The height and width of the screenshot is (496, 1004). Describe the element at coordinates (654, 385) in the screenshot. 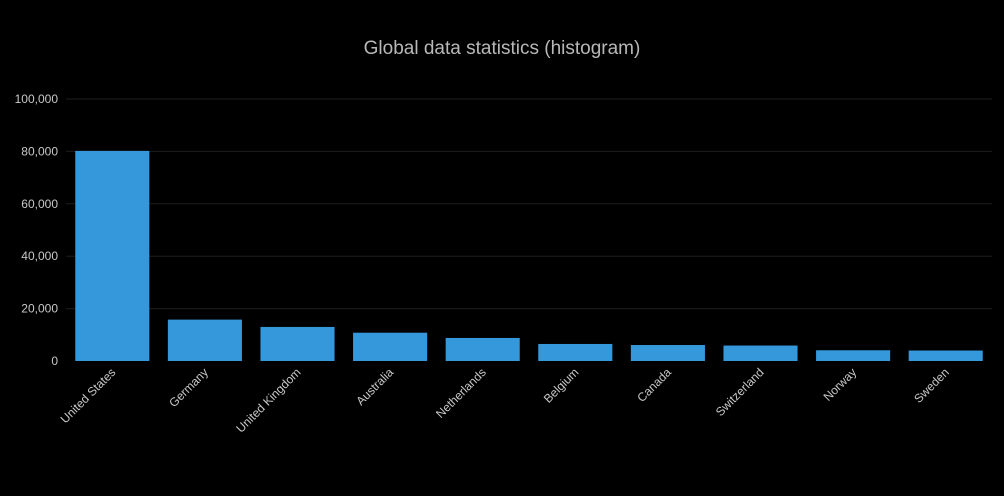

I see `x-tick-label: Canada` at that location.